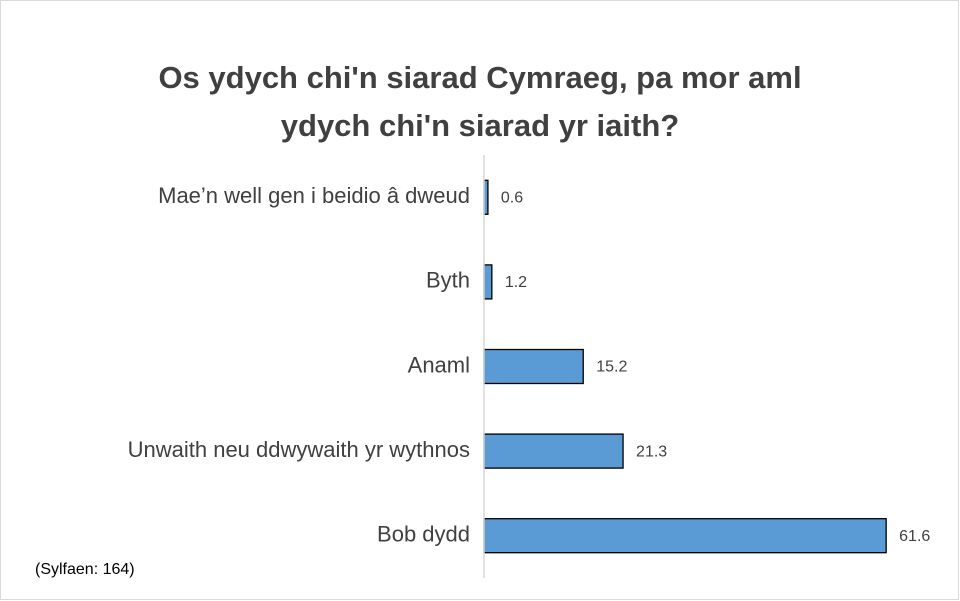 This screenshot has width=960, height=601. What do you see at coordinates (314, 195) in the screenshot?
I see `y-tick-label: Mae’n well gen i beidio â dweud` at bounding box center [314, 195].